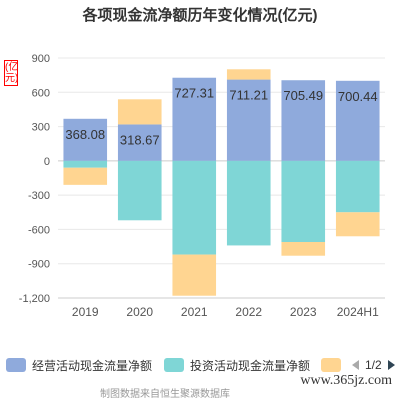 This screenshot has height=400, width=400. I want to click on x-tick-label: 2024H1, so click(358, 312).